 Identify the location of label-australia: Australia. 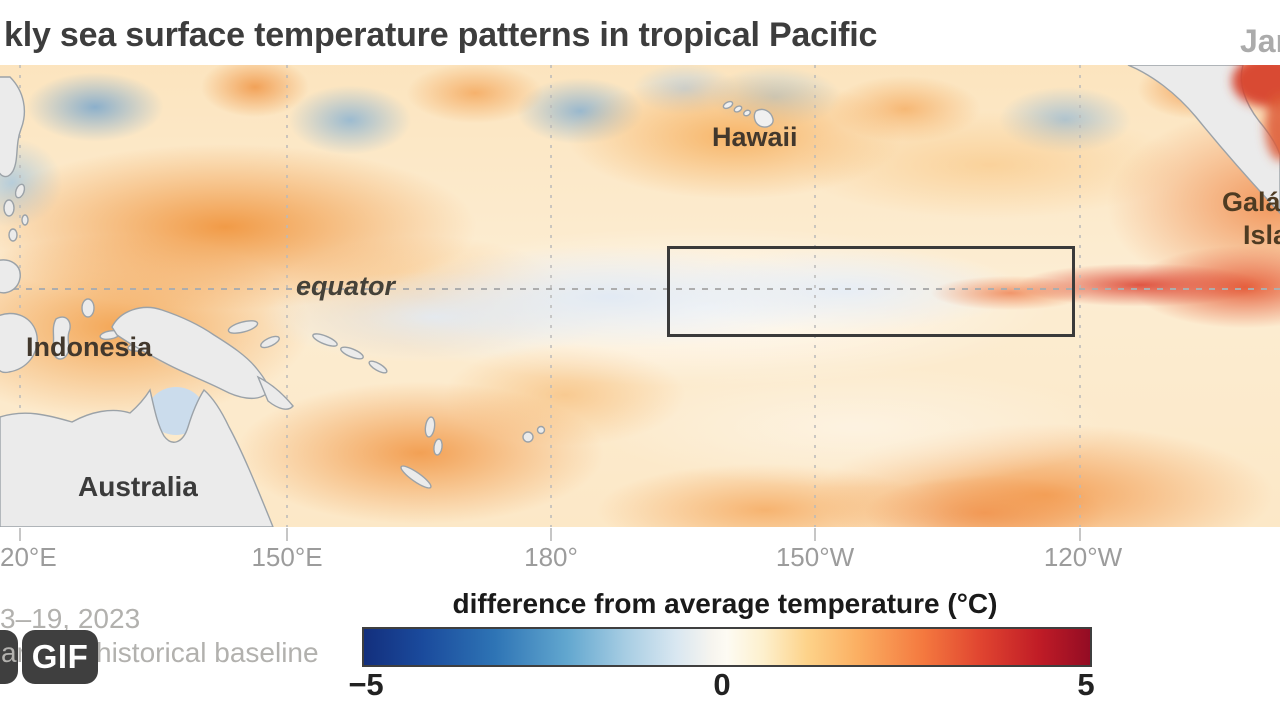
(138, 486).